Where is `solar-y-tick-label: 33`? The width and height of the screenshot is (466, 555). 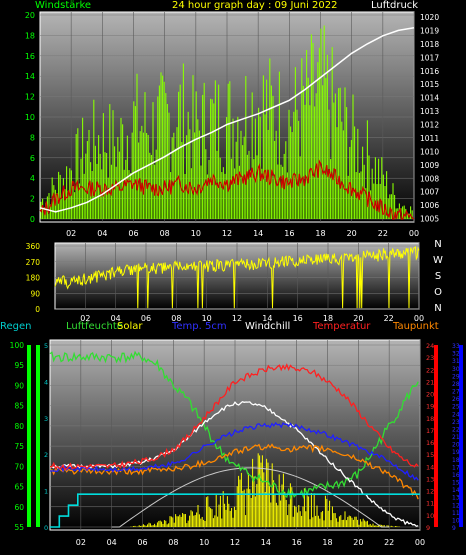
solar-y-tick-label: 33 is located at coordinates (456, 346).